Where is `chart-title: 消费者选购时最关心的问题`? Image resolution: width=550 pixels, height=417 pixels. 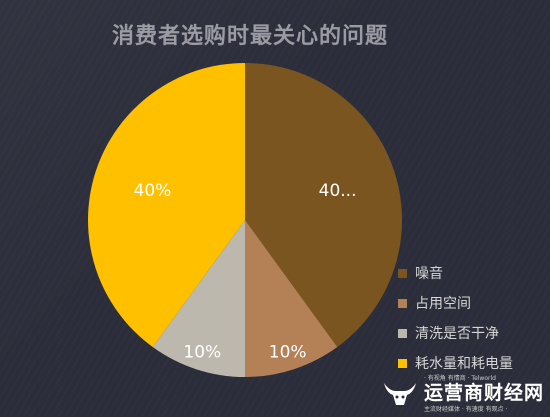 chart-title: 消费者选购时最关心的问题 is located at coordinates (250, 36).